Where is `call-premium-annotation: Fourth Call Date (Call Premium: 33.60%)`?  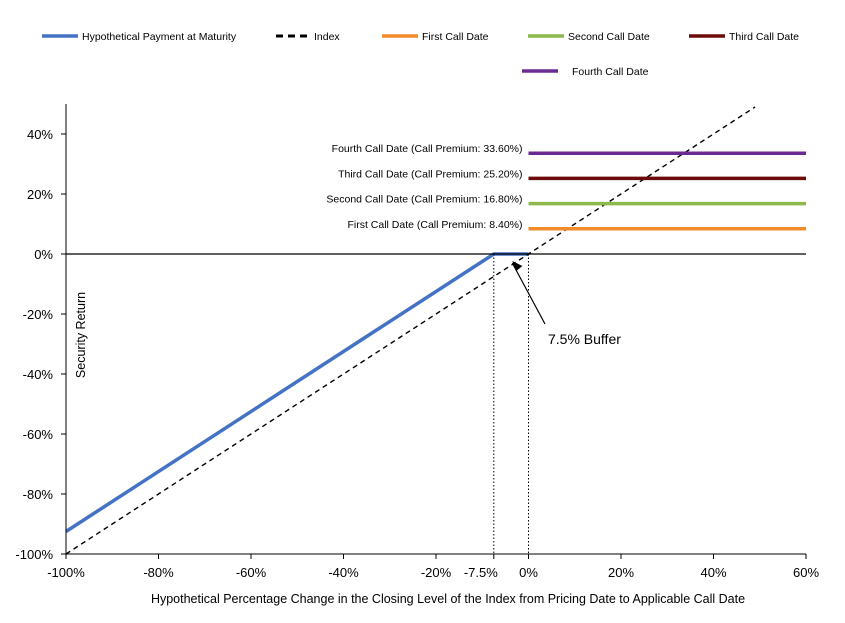 call-premium-annotation: Fourth Call Date (Call Premium: 33.60%) is located at coordinates (427, 149).